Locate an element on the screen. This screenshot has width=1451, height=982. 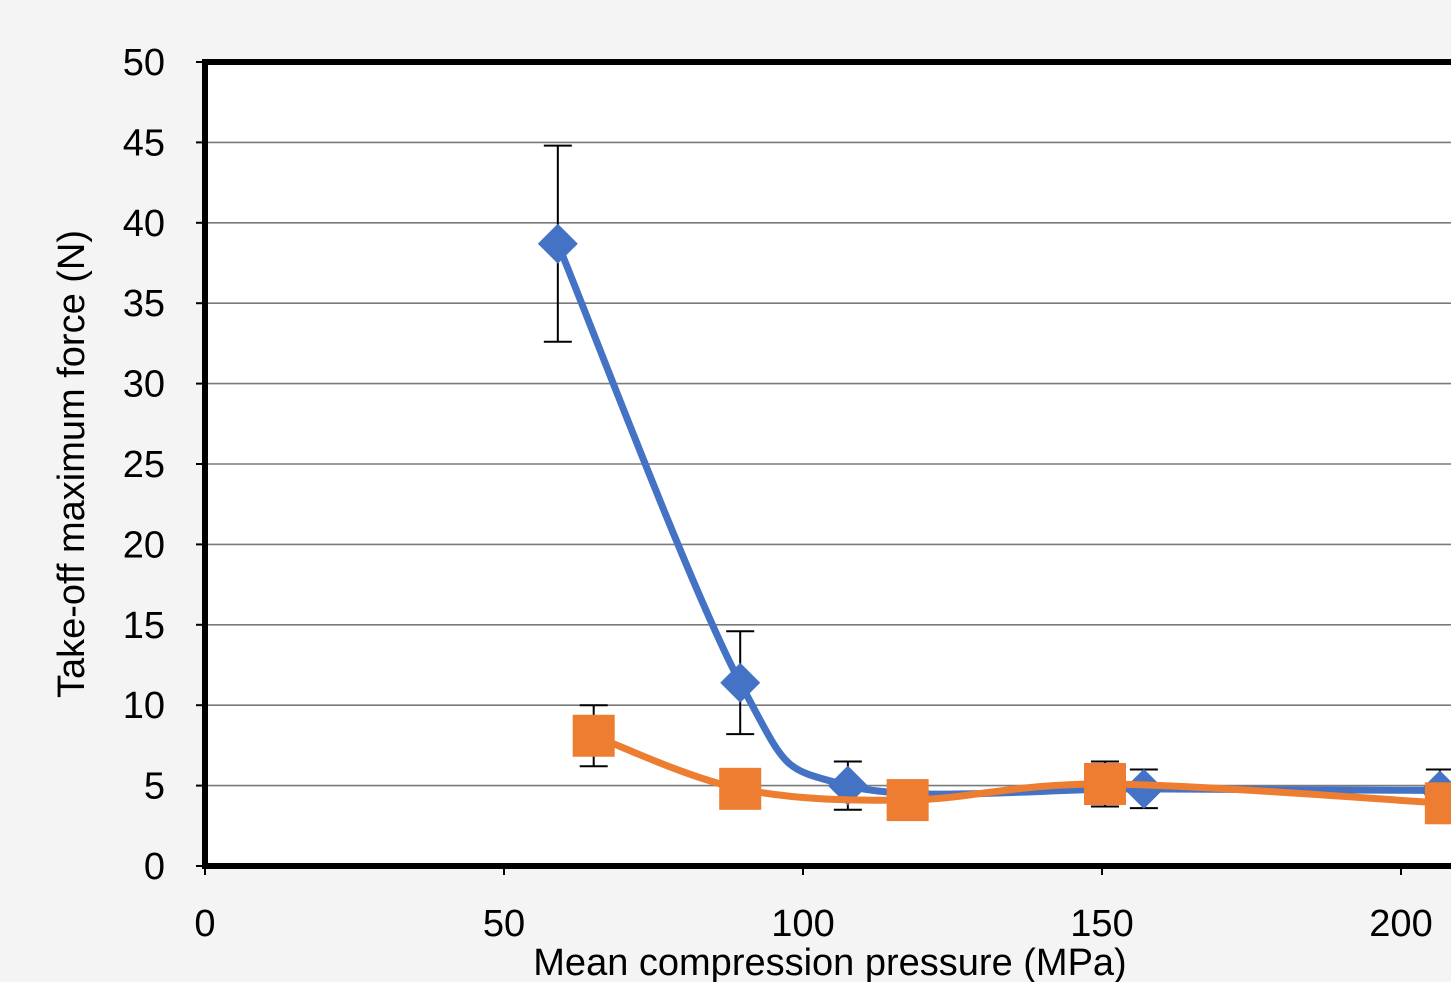
x-axis-title: Mean compression pressure (MPa) is located at coordinates (829, 962).